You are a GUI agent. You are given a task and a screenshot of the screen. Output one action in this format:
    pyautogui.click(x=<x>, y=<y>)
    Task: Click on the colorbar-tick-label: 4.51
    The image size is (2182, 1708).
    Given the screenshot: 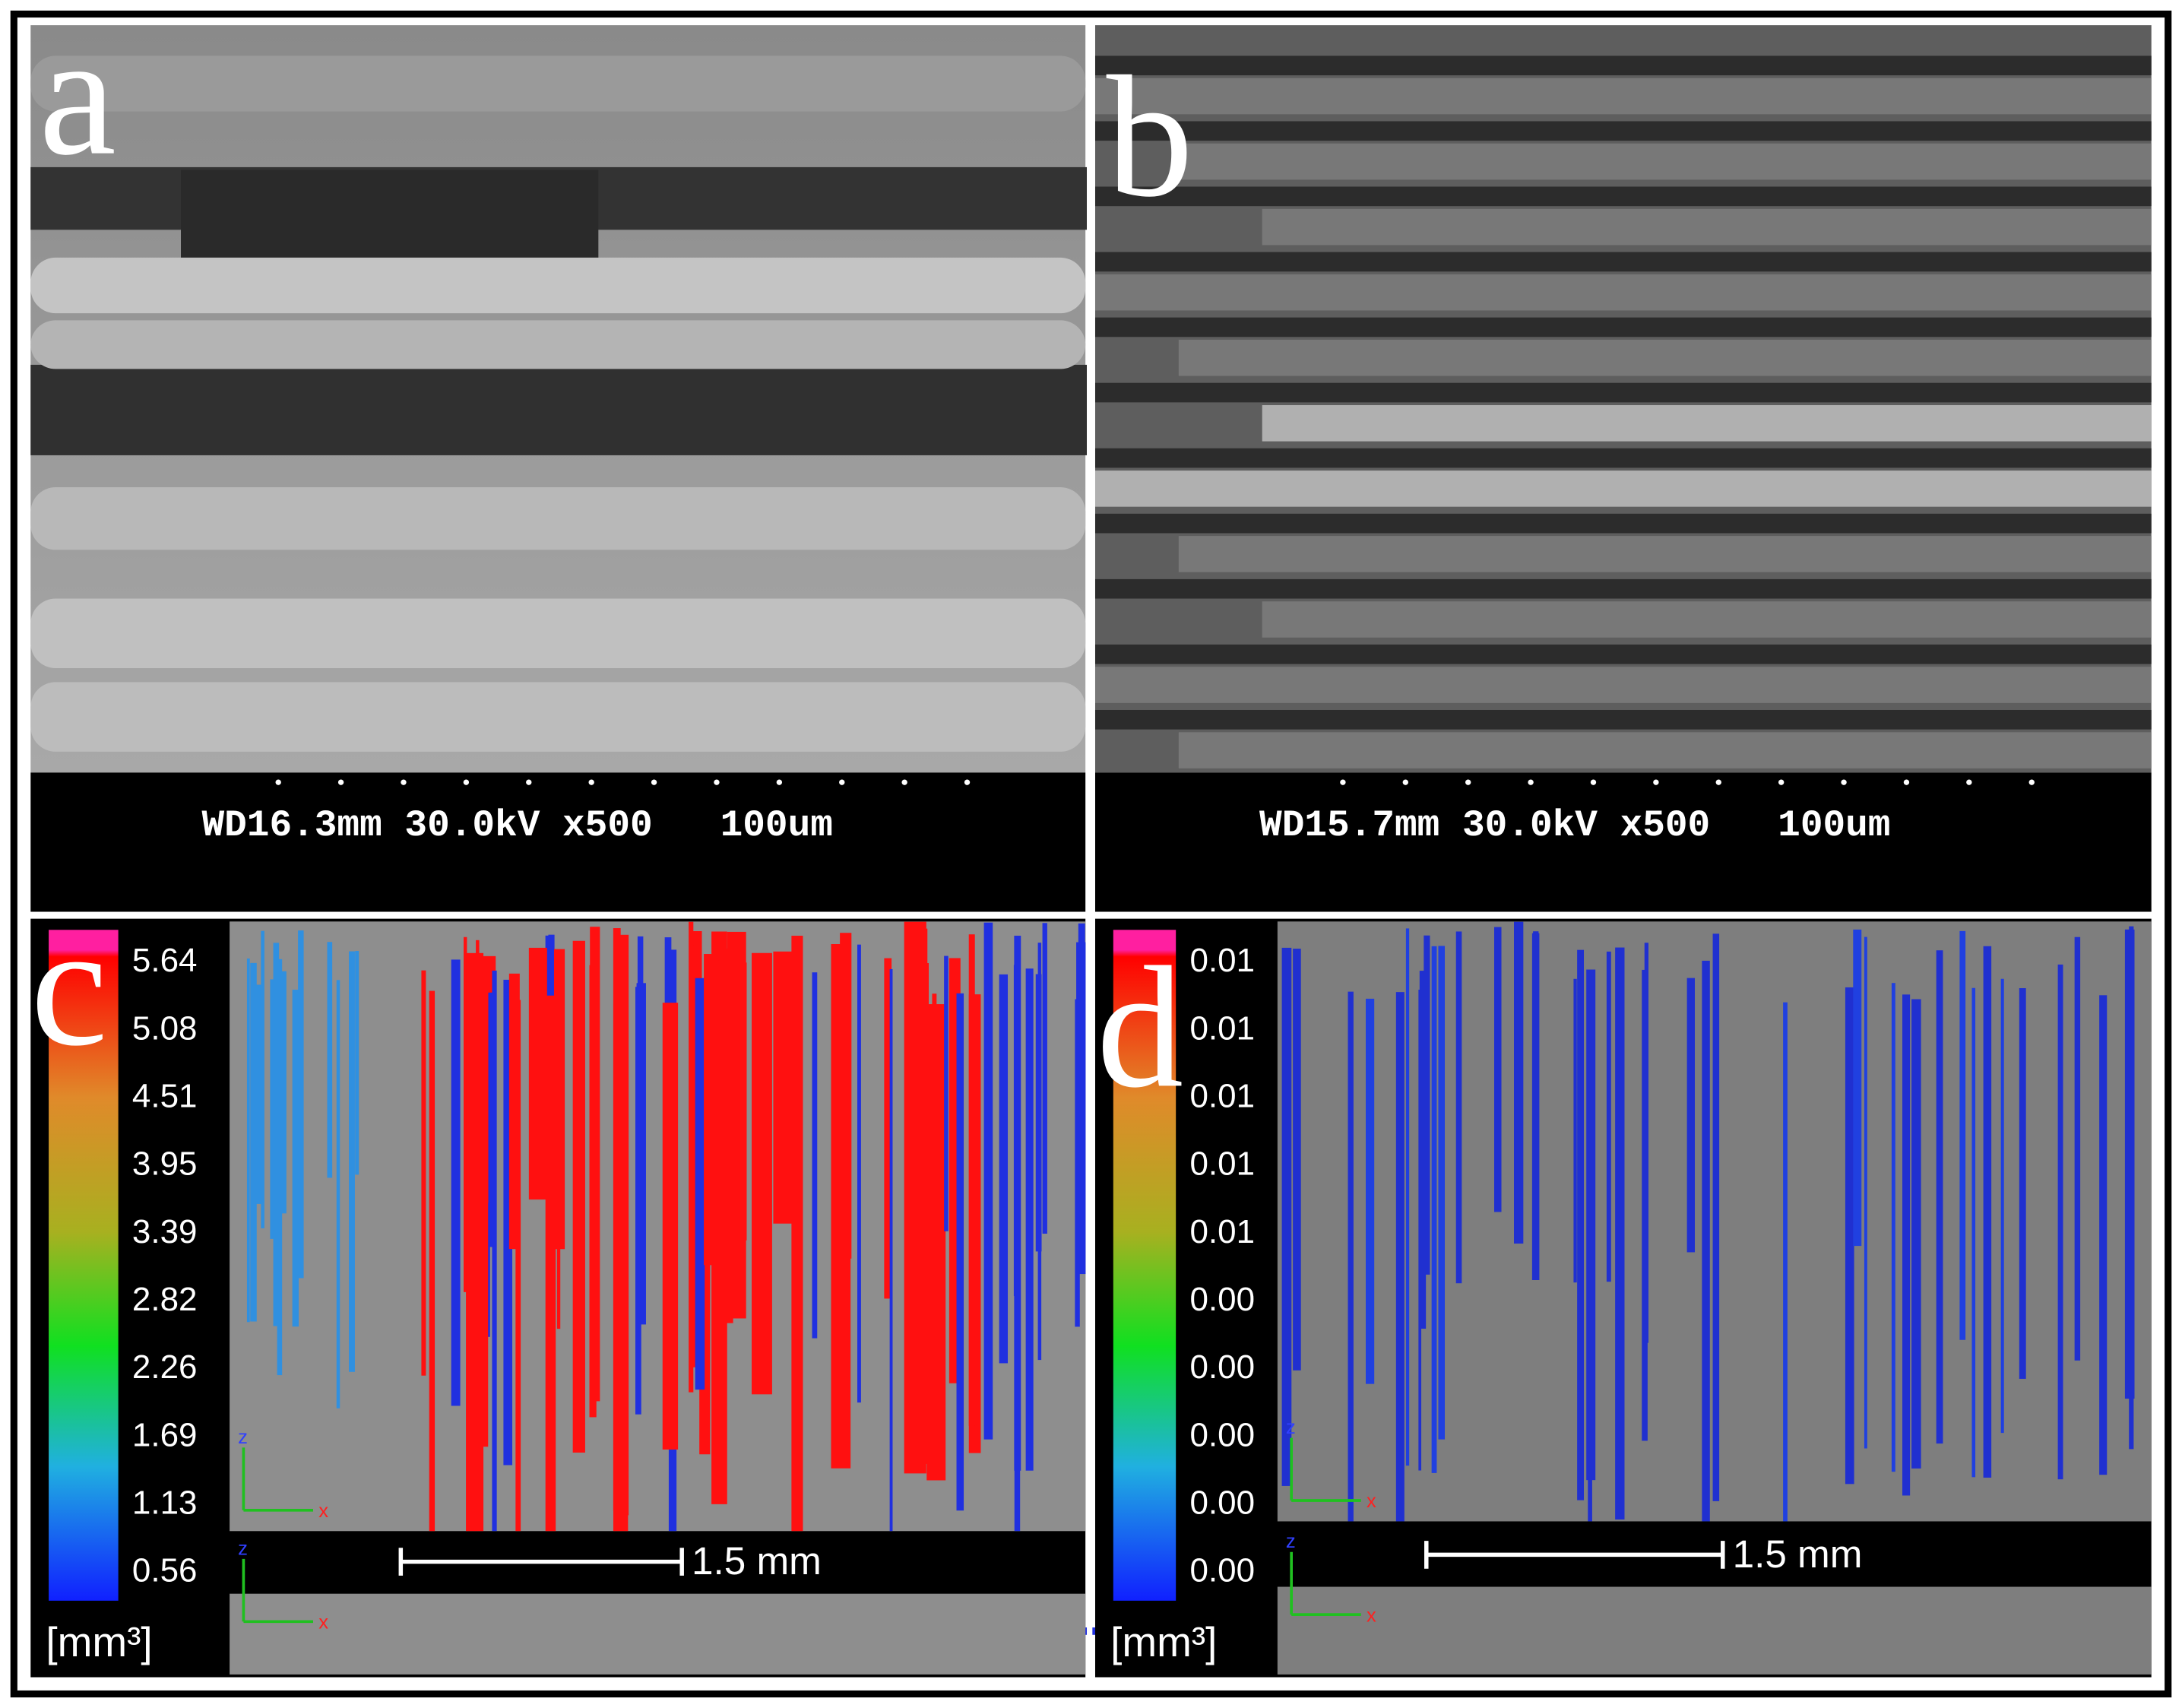 What is the action you would take?
    pyautogui.click(x=165, y=1096)
    